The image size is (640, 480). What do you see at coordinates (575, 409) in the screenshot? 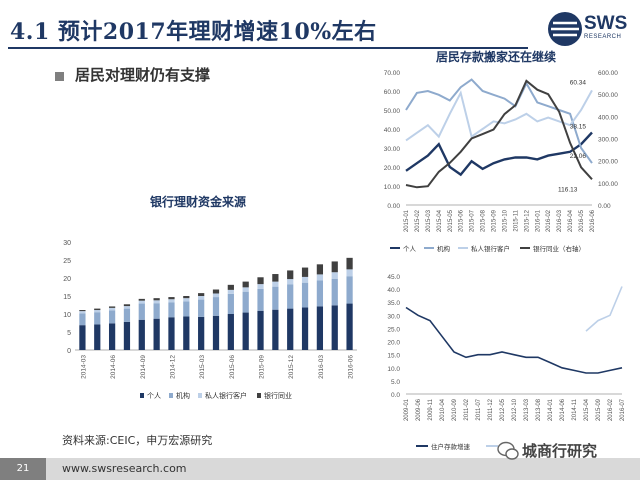
I see `x-tick-label: 2014-11` at bounding box center [575, 409].